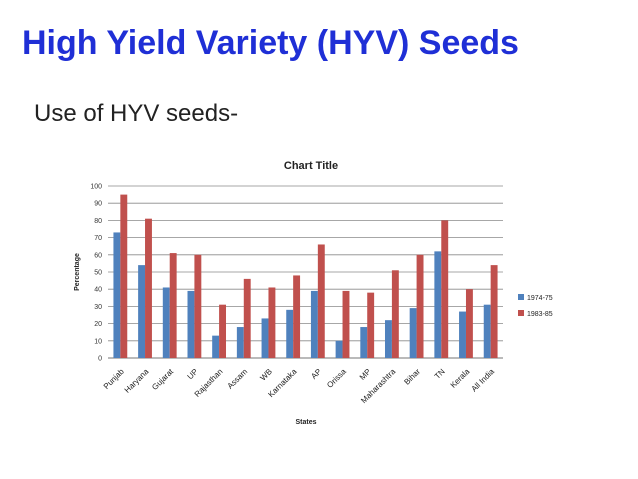 This screenshot has height=479, width=638. What do you see at coordinates (137, 381) in the screenshot?
I see `x-category-label: Haryana` at bounding box center [137, 381].